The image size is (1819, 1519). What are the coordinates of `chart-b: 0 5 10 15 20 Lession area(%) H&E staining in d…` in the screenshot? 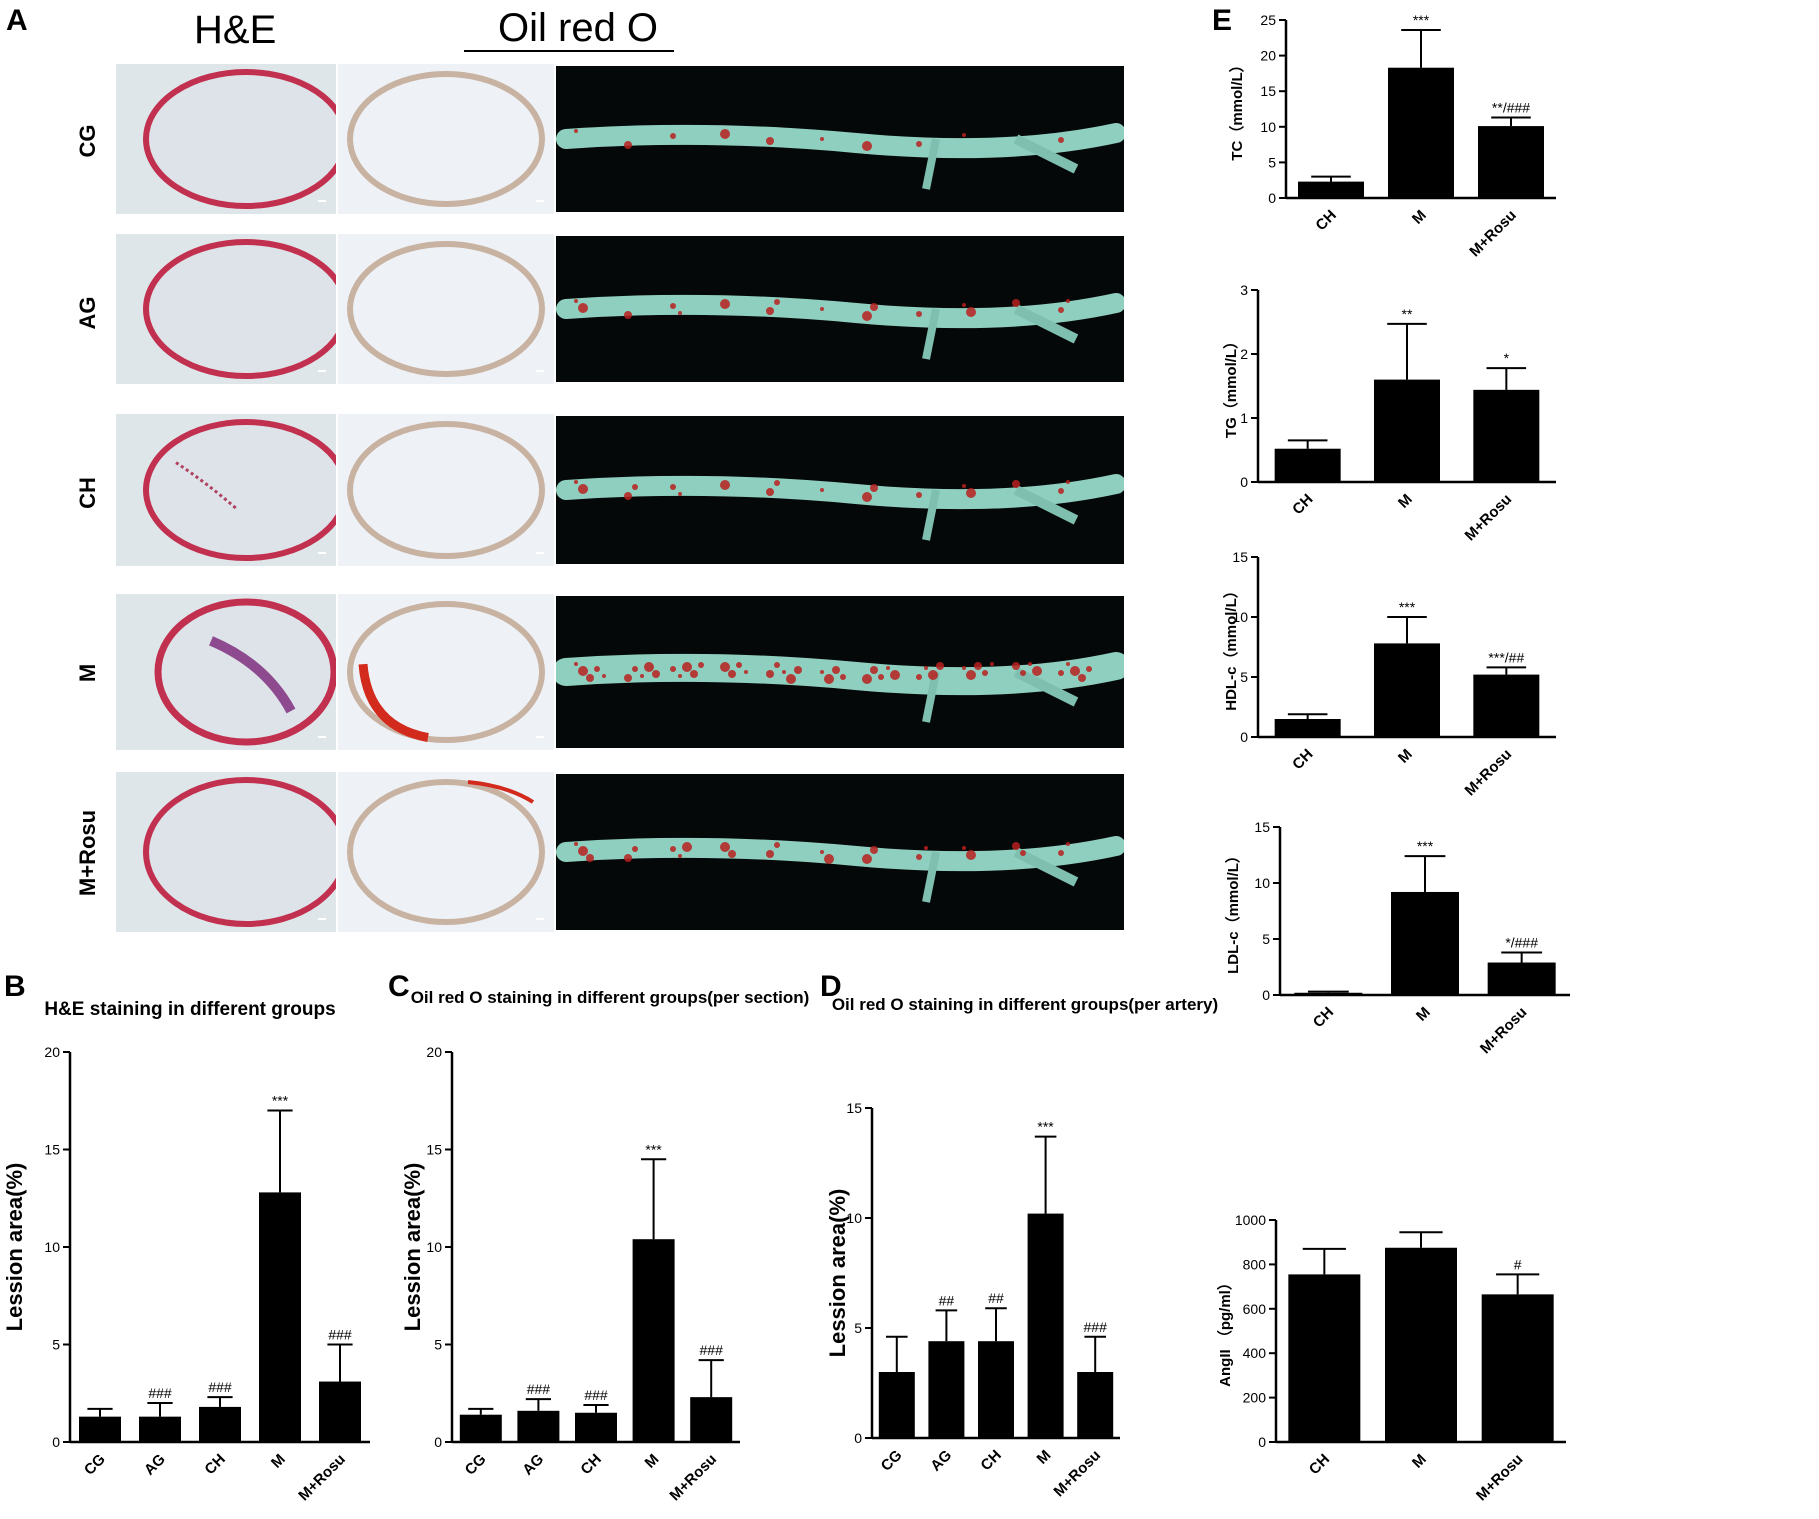 It's located at (186, 1251).